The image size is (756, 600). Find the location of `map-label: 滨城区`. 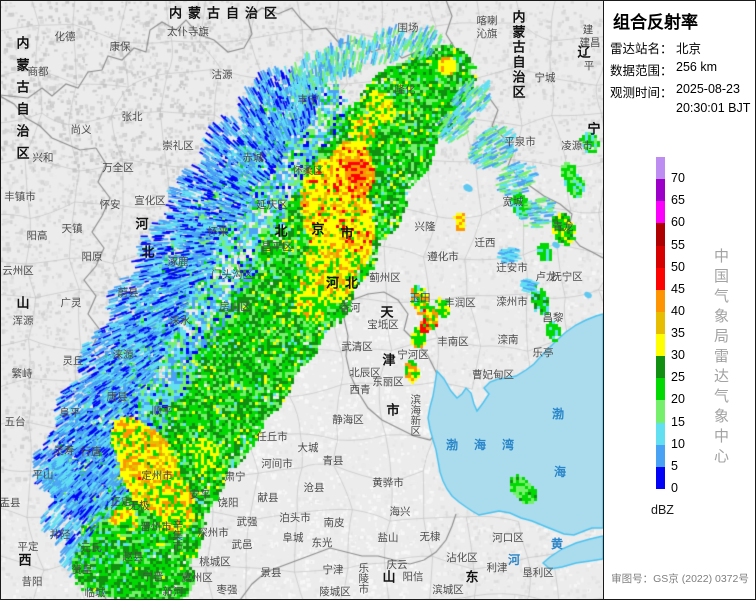

map-label: 滨城区 is located at coordinates (448, 589).